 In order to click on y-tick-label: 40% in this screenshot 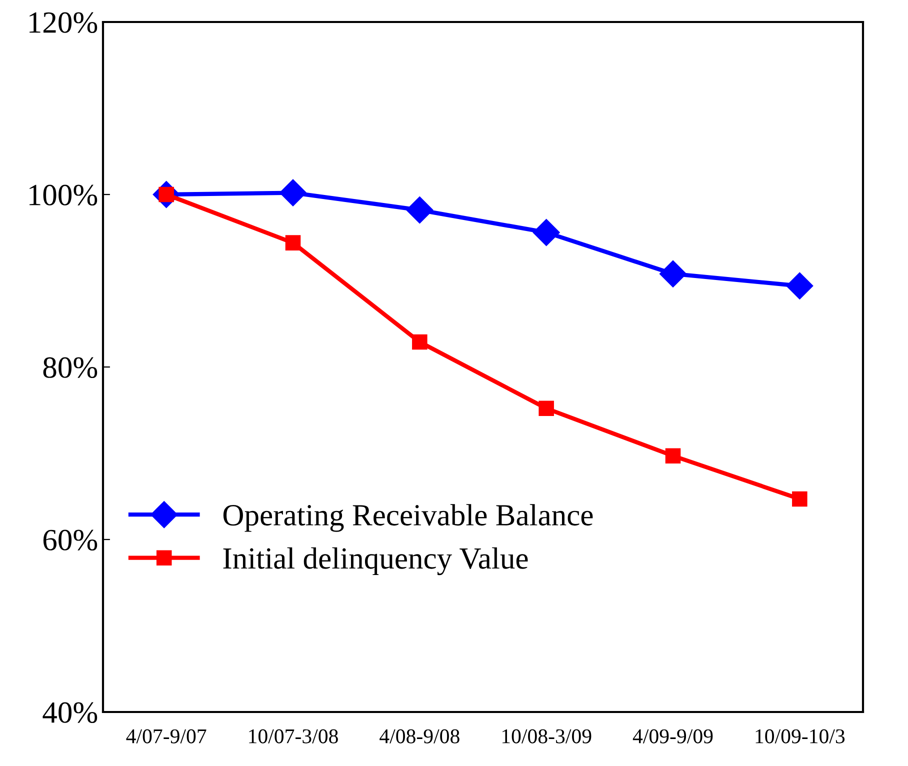, I will do `click(70, 712)`.